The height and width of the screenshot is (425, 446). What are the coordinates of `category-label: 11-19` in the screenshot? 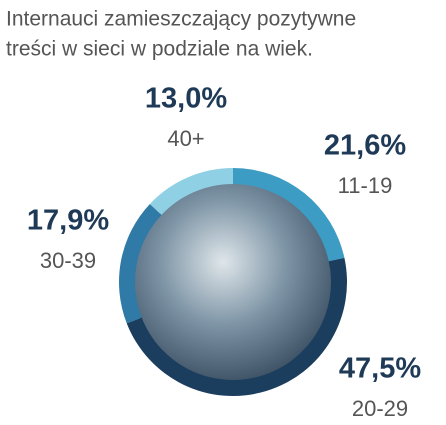 It's located at (365, 185).